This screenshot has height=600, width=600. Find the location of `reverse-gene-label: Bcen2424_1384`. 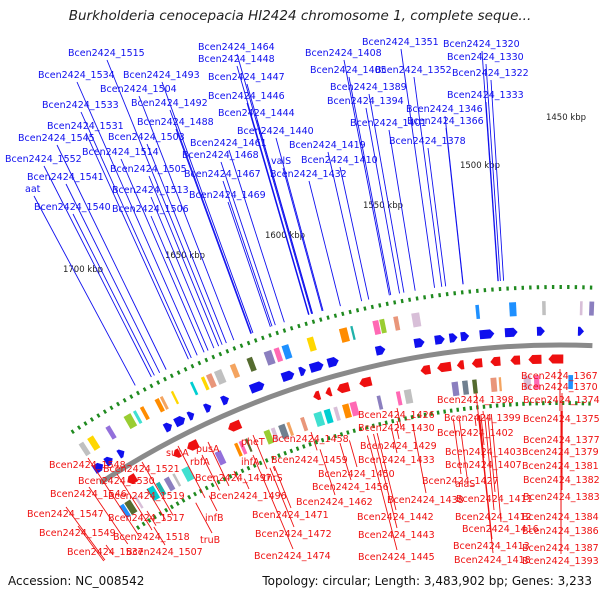

reverse-gene-label: Bcen2424_1384 is located at coordinates (560, 517).